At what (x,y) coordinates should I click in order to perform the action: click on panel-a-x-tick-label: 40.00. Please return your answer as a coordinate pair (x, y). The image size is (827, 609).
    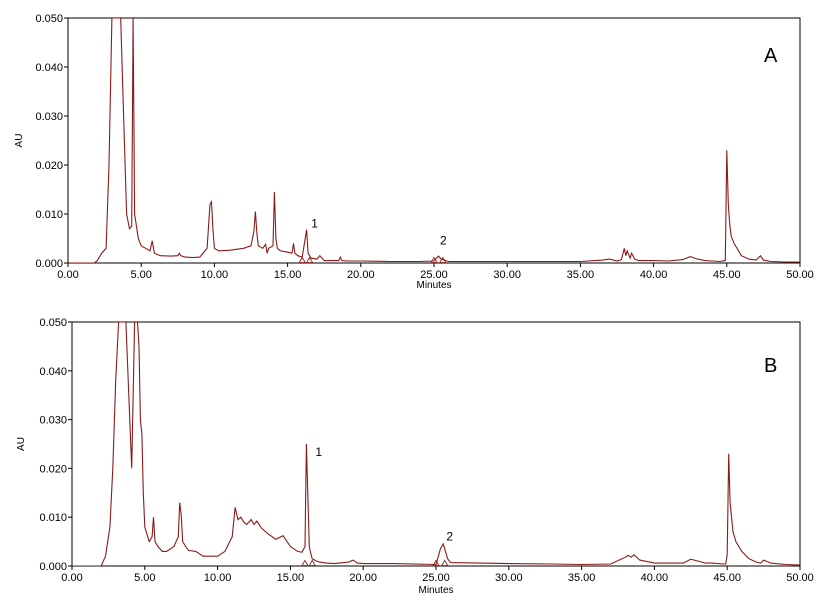
    Looking at the image, I should click on (654, 275).